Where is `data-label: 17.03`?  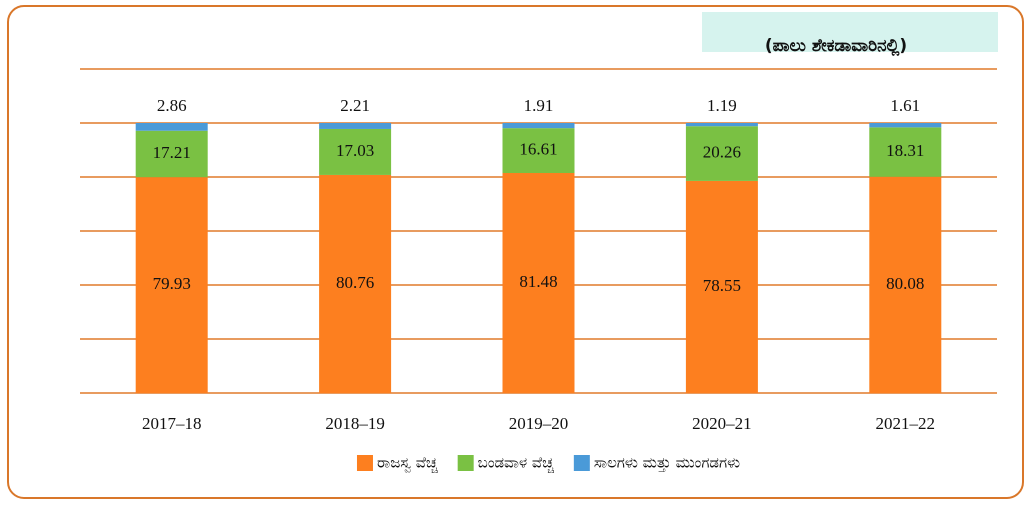 data-label: 17.03 is located at coordinates (355, 150).